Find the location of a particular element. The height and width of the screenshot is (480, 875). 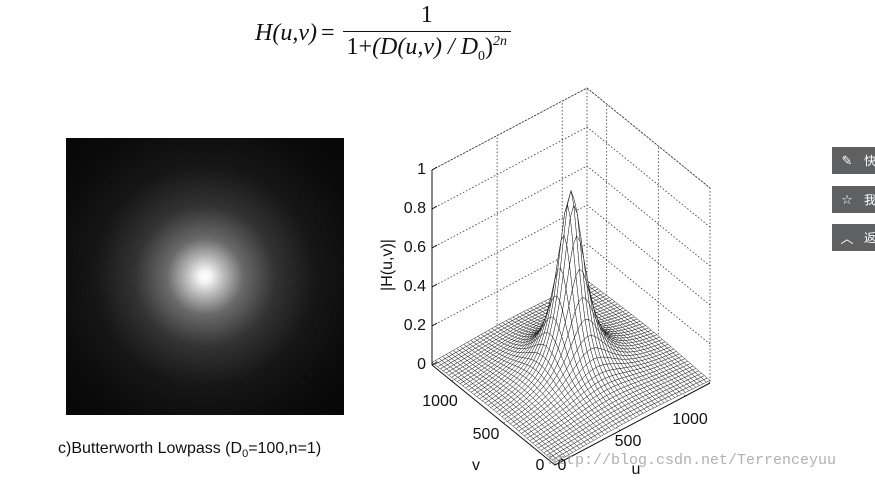

u-tick-label: 1000 is located at coordinates (690, 419).